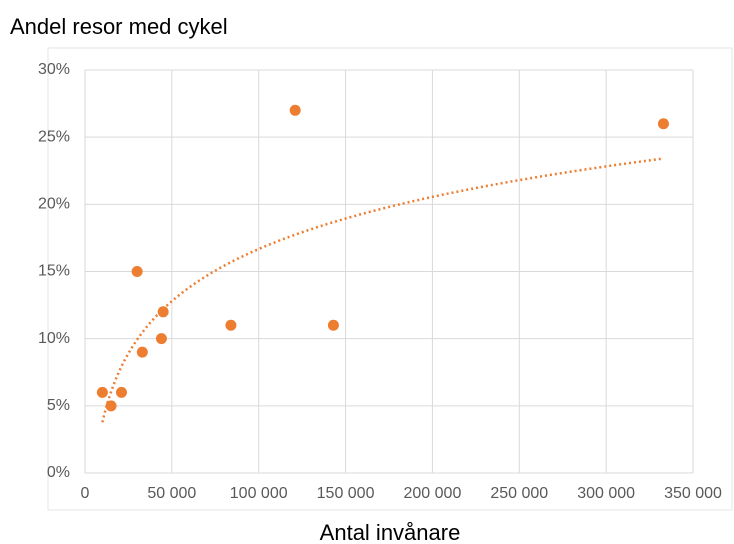 The height and width of the screenshot is (544, 734). What do you see at coordinates (54, 338) in the screenshot?
I see `y-tick-label: 10%` at bounding box center [54, 338].